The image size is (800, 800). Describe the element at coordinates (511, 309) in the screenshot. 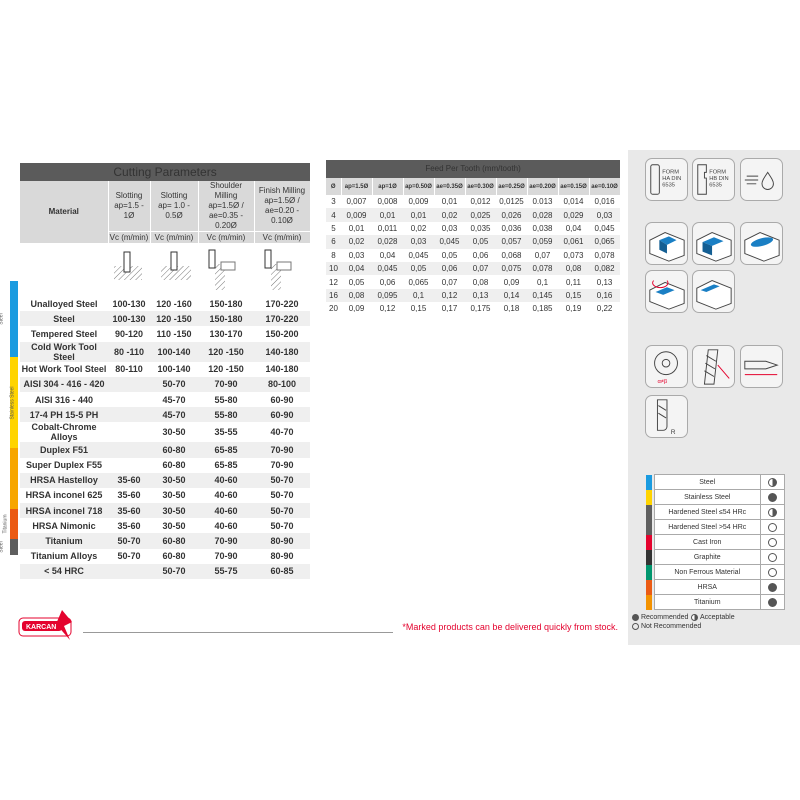

I see `feed-cell: 0,18` at that location.